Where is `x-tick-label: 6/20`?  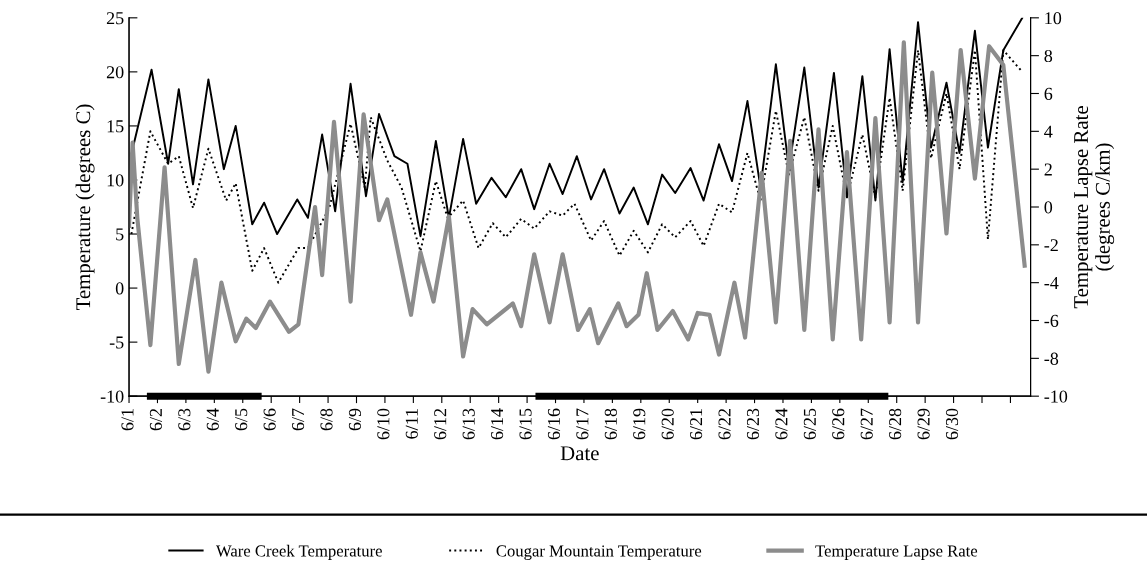
x-tick-label: 6/20 is located at coordinates (667, 424).